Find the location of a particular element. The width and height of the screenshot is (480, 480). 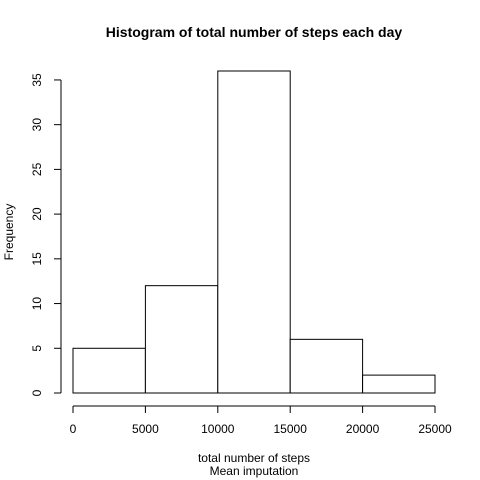

y-tick-label: 25 is located at coordinates (37, 169).